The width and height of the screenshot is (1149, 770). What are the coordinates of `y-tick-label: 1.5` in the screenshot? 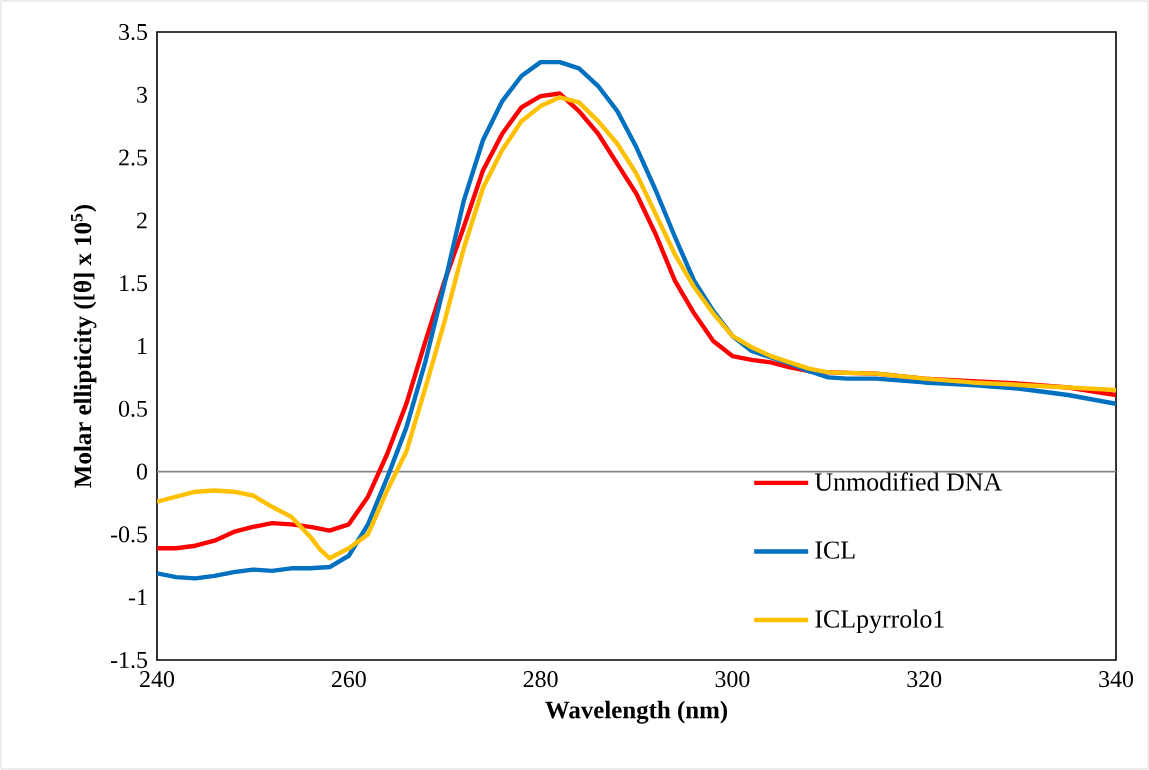 It's located at (134, 283).